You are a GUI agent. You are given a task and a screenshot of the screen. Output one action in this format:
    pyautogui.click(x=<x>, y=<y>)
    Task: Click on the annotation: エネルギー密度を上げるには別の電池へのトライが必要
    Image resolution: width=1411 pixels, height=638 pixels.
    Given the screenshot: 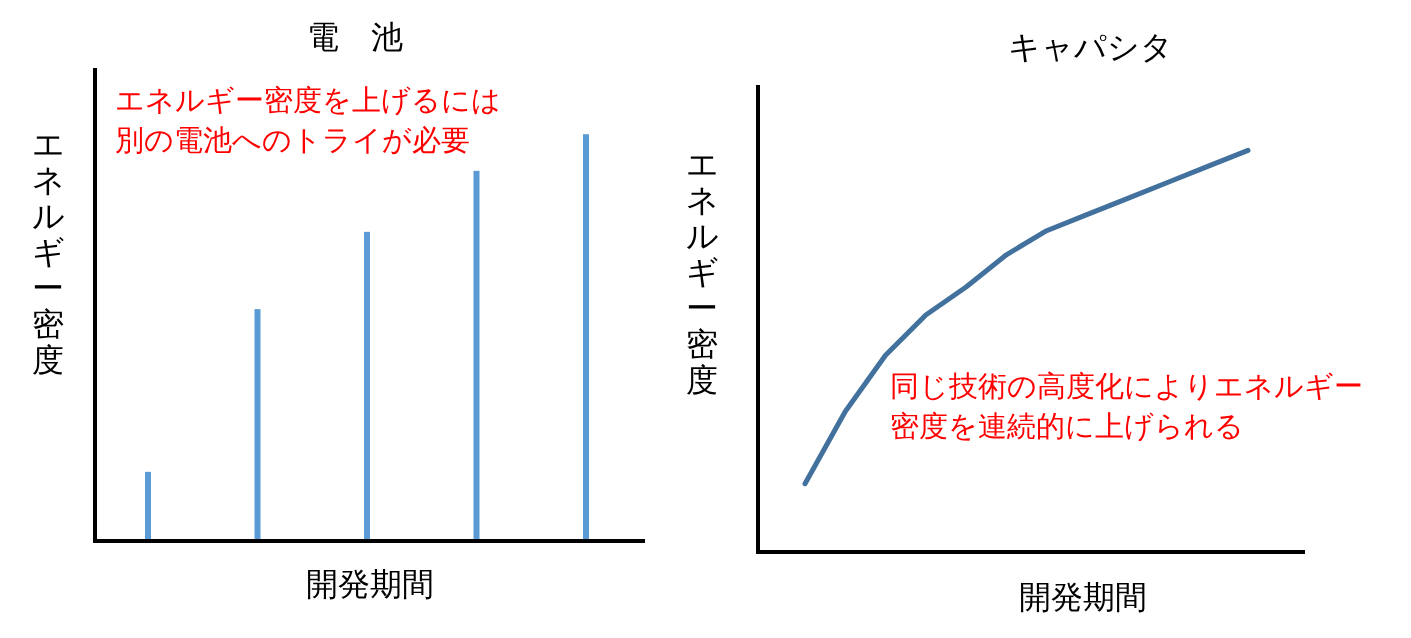 What is the action you would take?
    pyautogui.click(x=308, y=120)
    